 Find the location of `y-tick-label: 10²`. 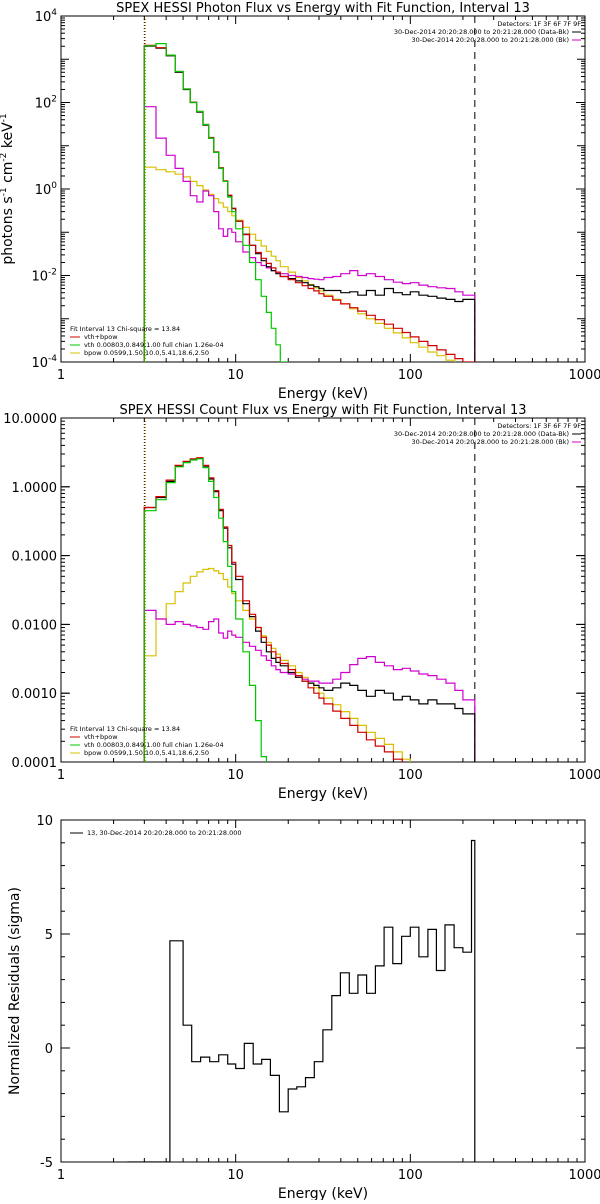

y-tick-label: 10² is located at coordinates (46, 103).